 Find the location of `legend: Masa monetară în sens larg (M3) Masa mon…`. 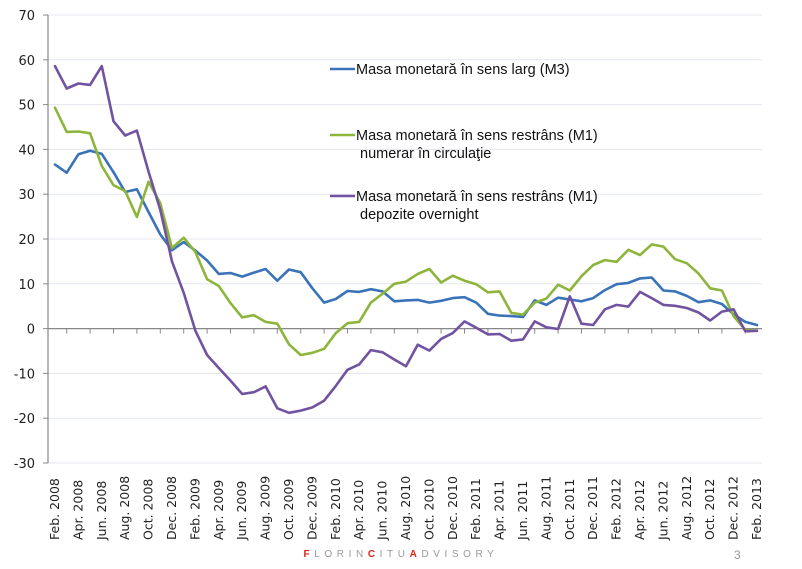

legend: Masa monetară în sens larg (M3) Masa mon… is located at coordinates (466, 142).